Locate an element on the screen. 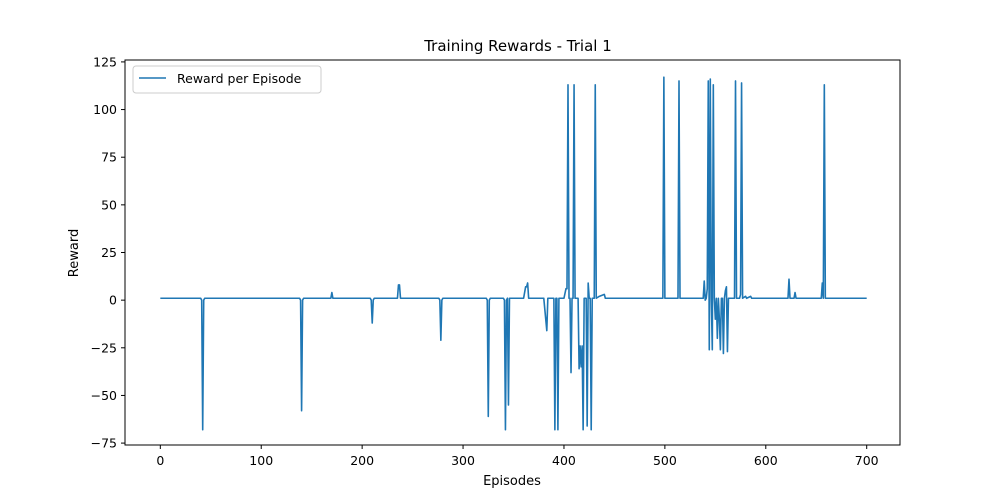 This screenshot has width=1000, height=500. y-tick-label: −50 is located at coordinates (104, 395).